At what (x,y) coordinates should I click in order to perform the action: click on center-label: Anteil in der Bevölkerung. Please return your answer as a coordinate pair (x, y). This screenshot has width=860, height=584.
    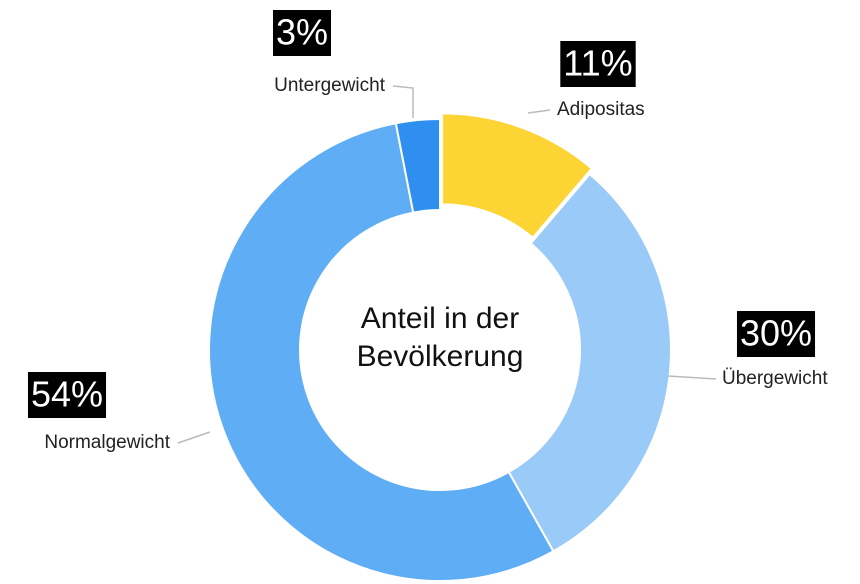
    Looking at the image, I should click on (440, 337).